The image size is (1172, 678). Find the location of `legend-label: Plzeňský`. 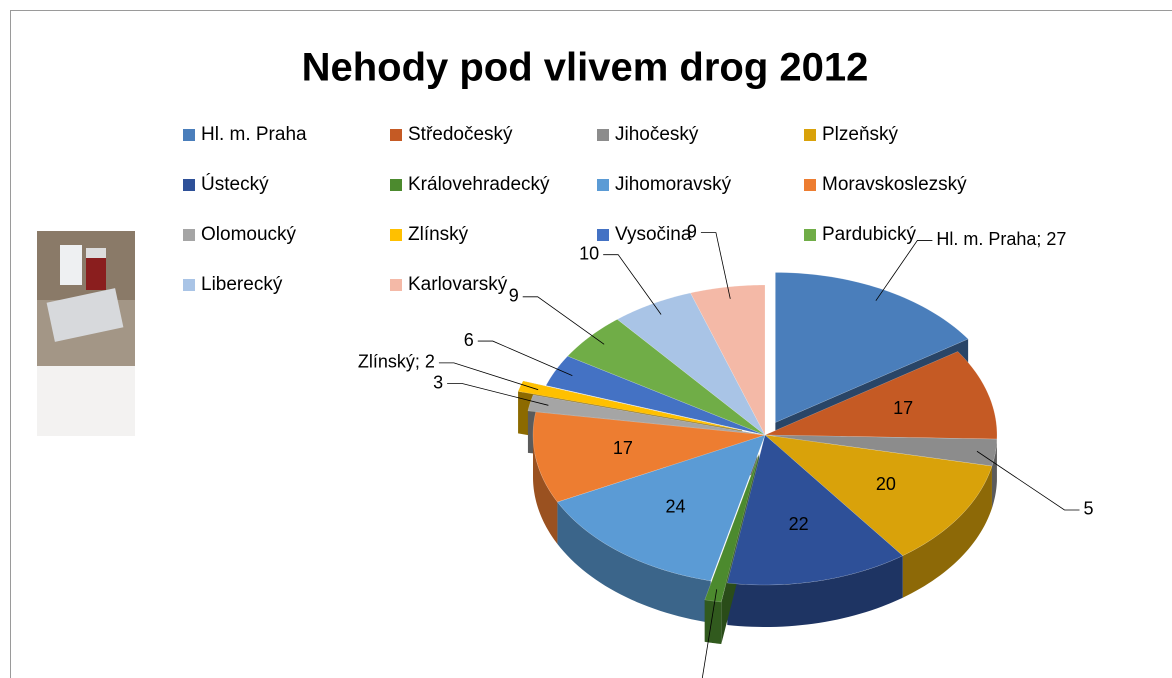

legend-label: Plzeňský is located at coordinates (860, 134).